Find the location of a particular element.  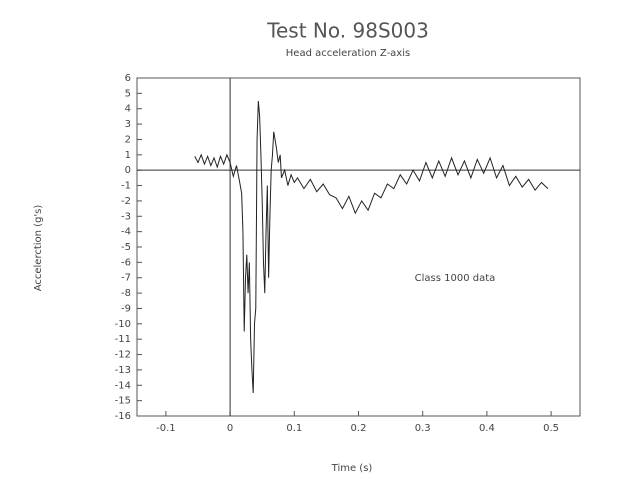

y-tick-label: 5 is located at coordinates (128, 93).